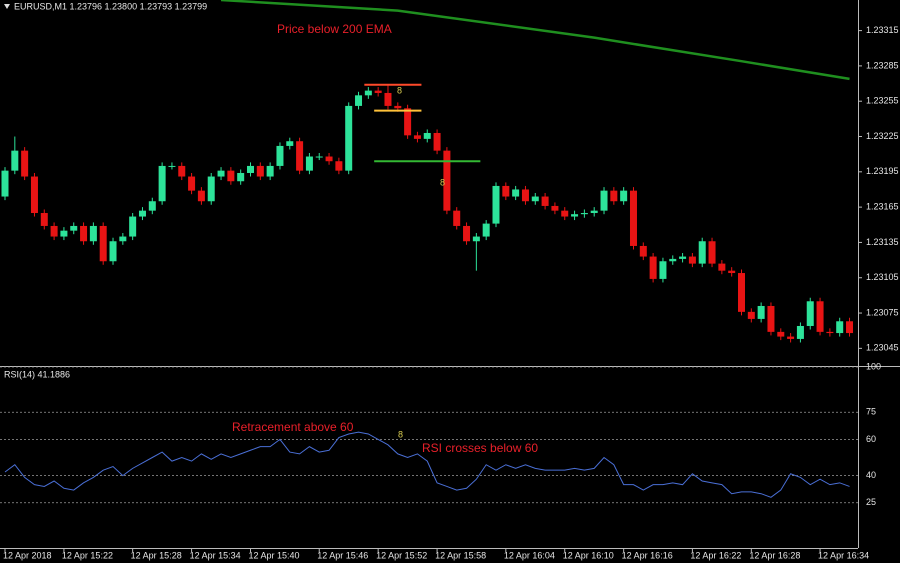  I want to click on x-tick-label: 12 Apr 15:58, so click(460, 555).